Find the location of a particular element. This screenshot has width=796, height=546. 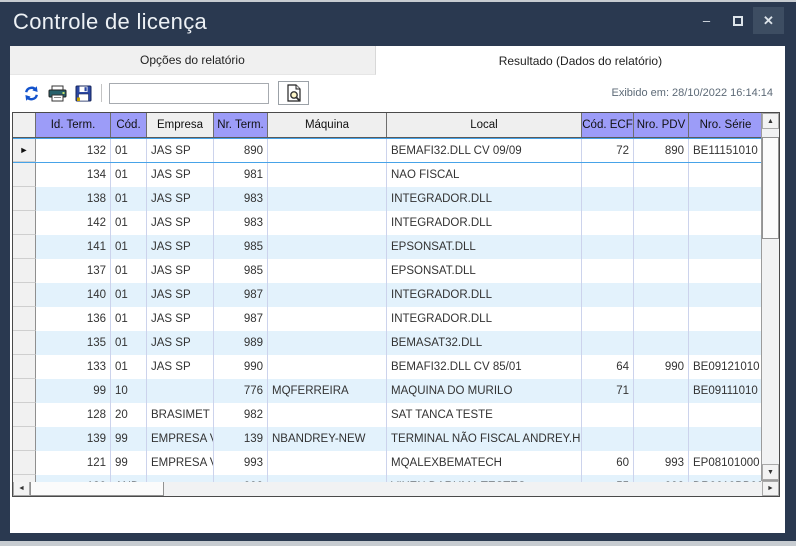

cell-local: BEMAFI32.DLL CV 09/09 is located at coordinates (484, 150).